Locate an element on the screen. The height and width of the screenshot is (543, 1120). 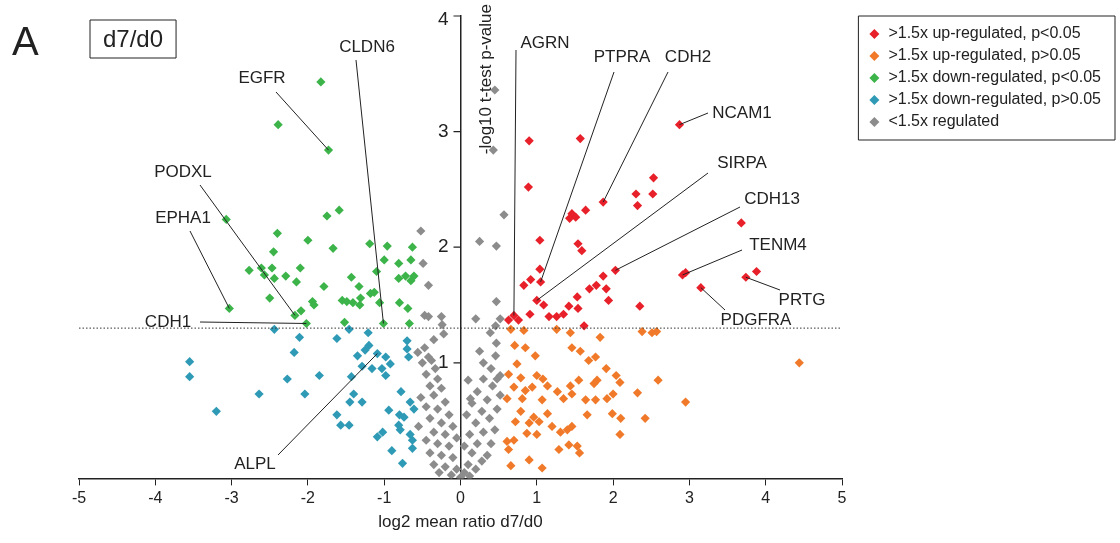
annotation: CDH2 is located at coordinates (688, 56).